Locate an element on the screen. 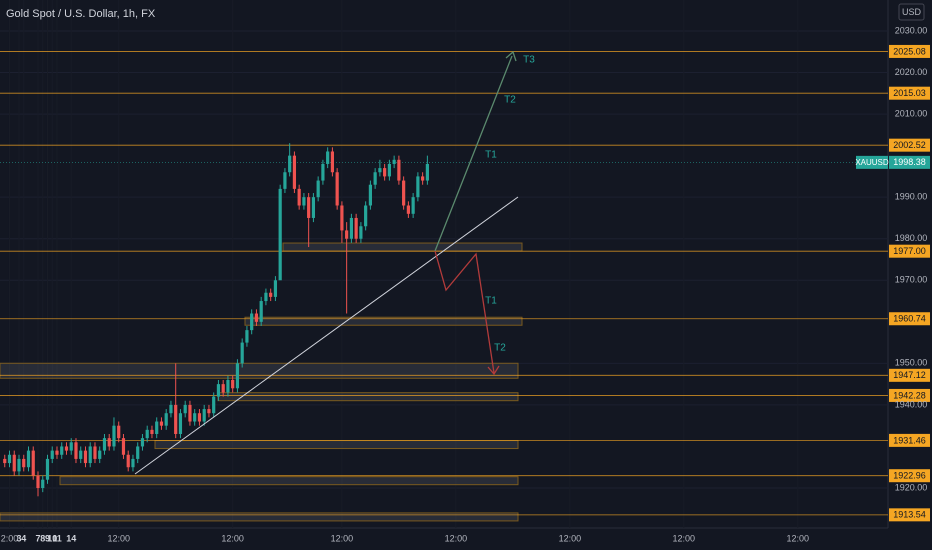 This screenshot has width=932, height=550. level-label: 1931.46 is located at coordinates (909, 440).